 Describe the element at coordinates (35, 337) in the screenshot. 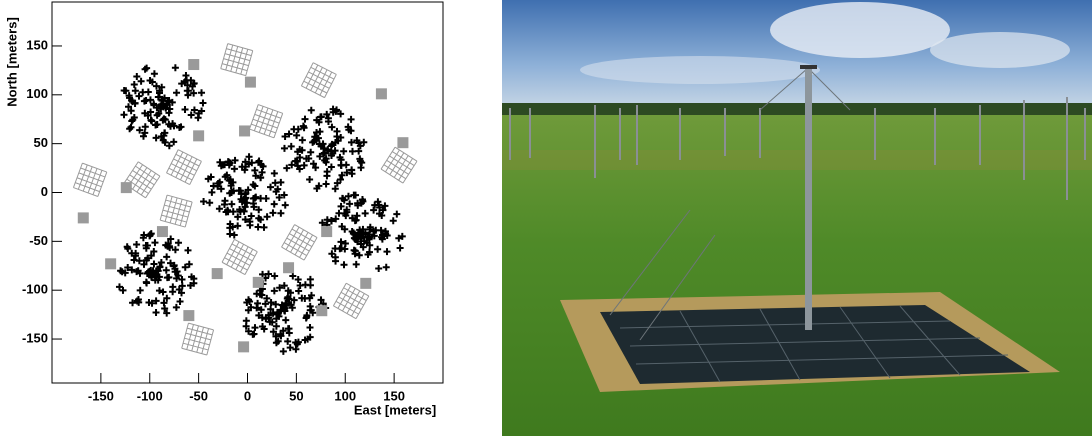

I see `y-tick-label: -150` at that location.